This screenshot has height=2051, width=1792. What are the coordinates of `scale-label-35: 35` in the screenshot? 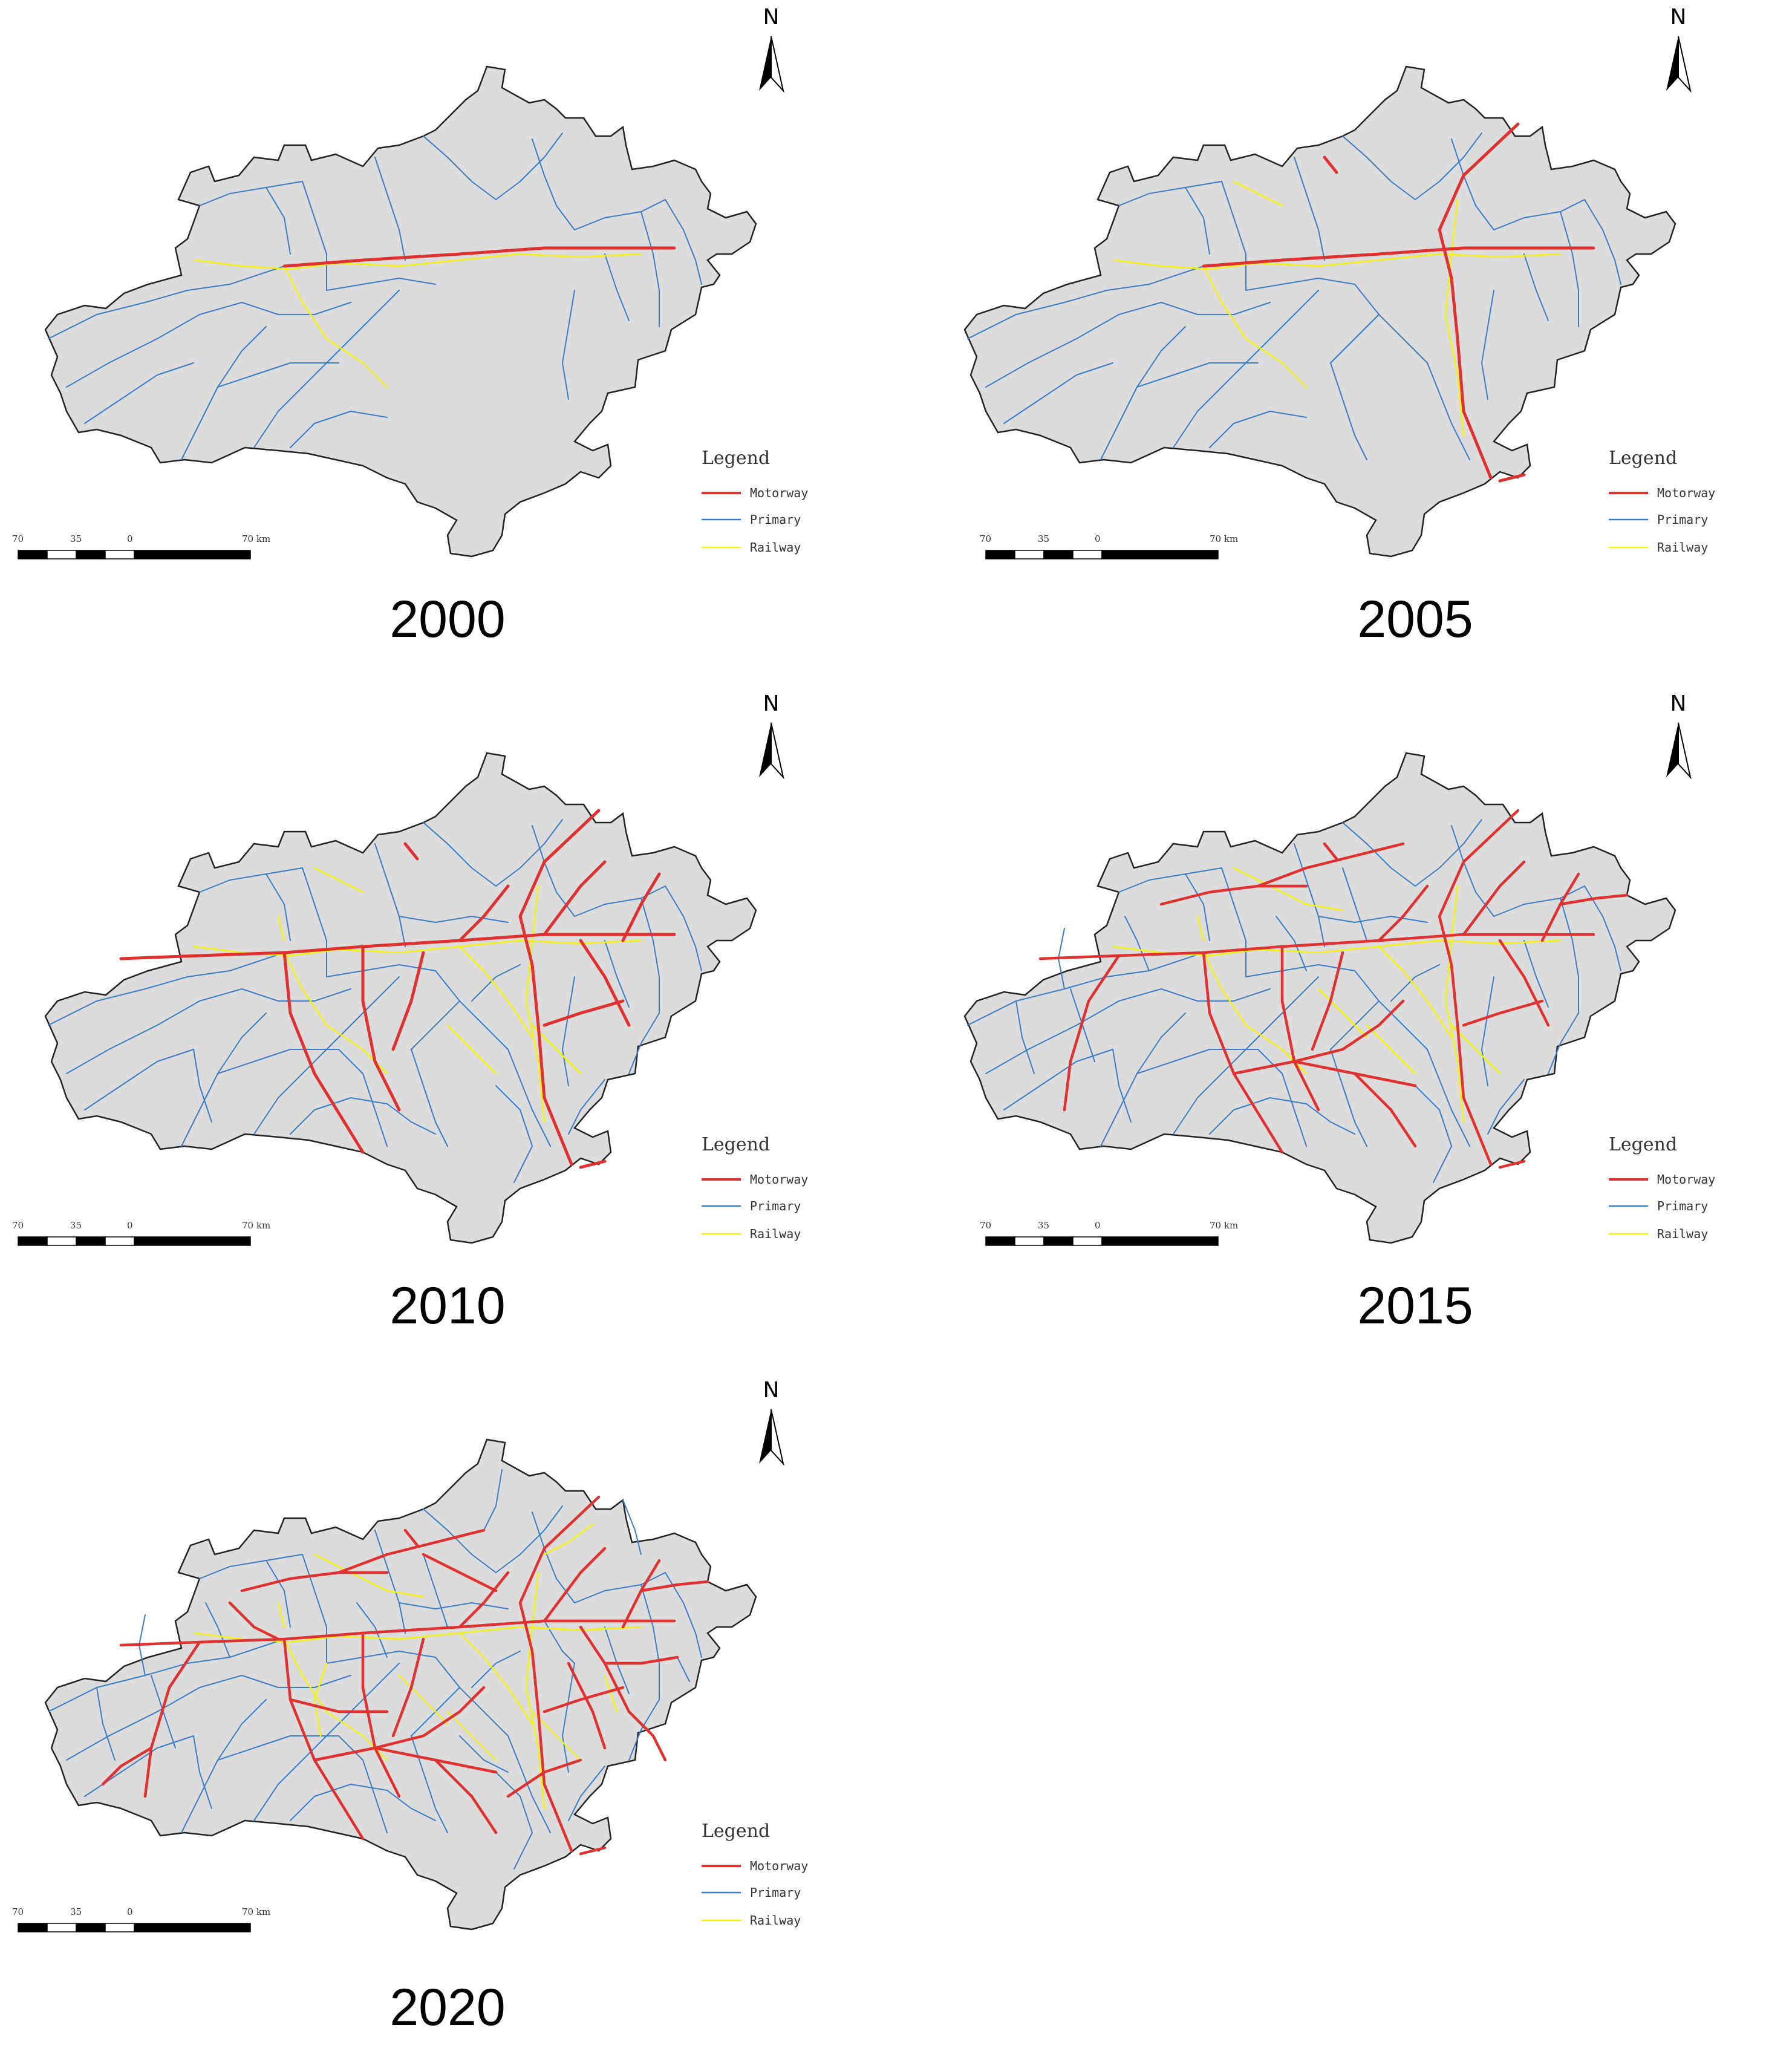 It's located at (76, 538).